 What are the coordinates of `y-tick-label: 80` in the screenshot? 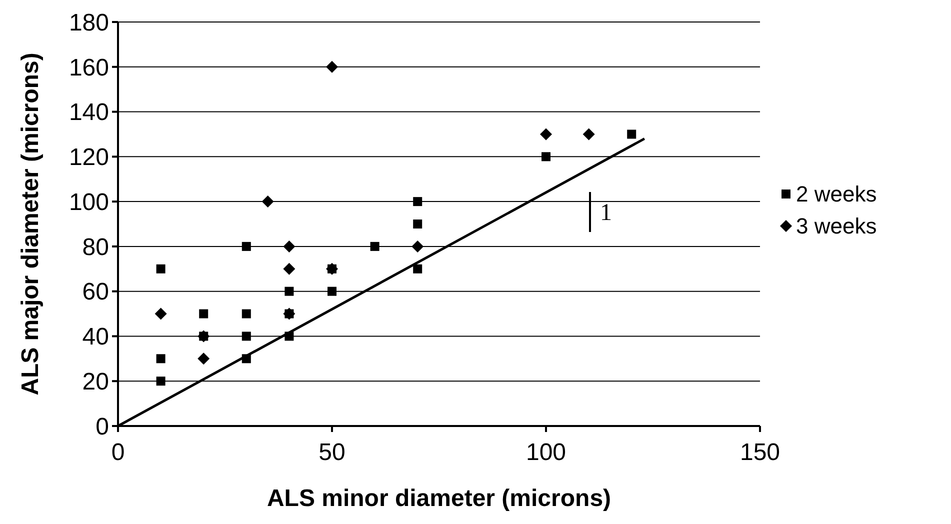 It's located at (95, 247).